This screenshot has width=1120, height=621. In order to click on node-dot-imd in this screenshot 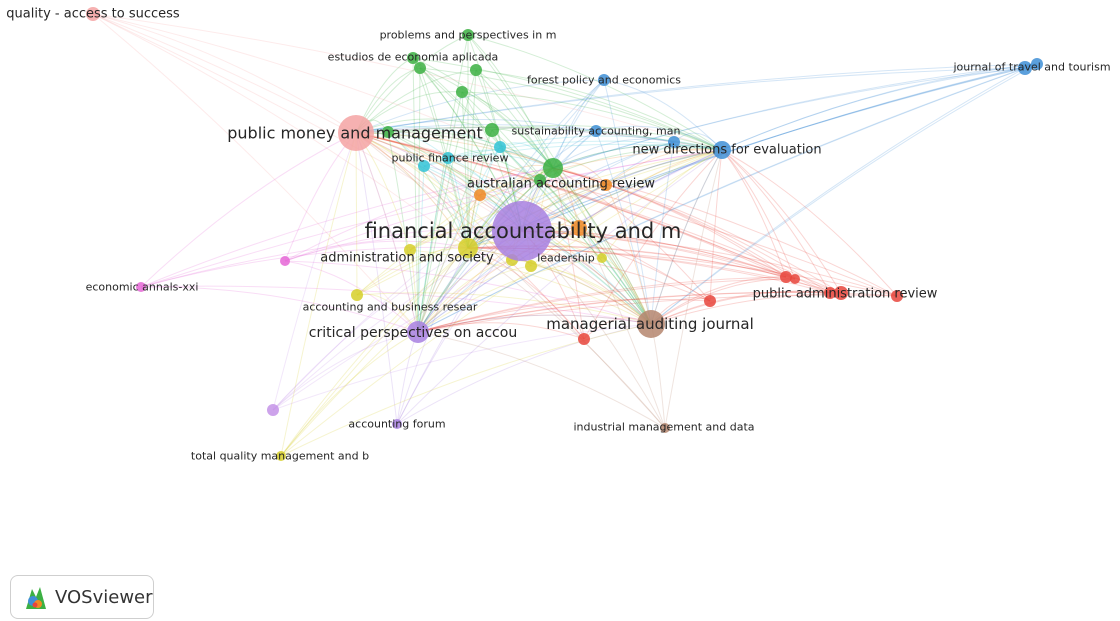, I will do `click(665, 428)`.